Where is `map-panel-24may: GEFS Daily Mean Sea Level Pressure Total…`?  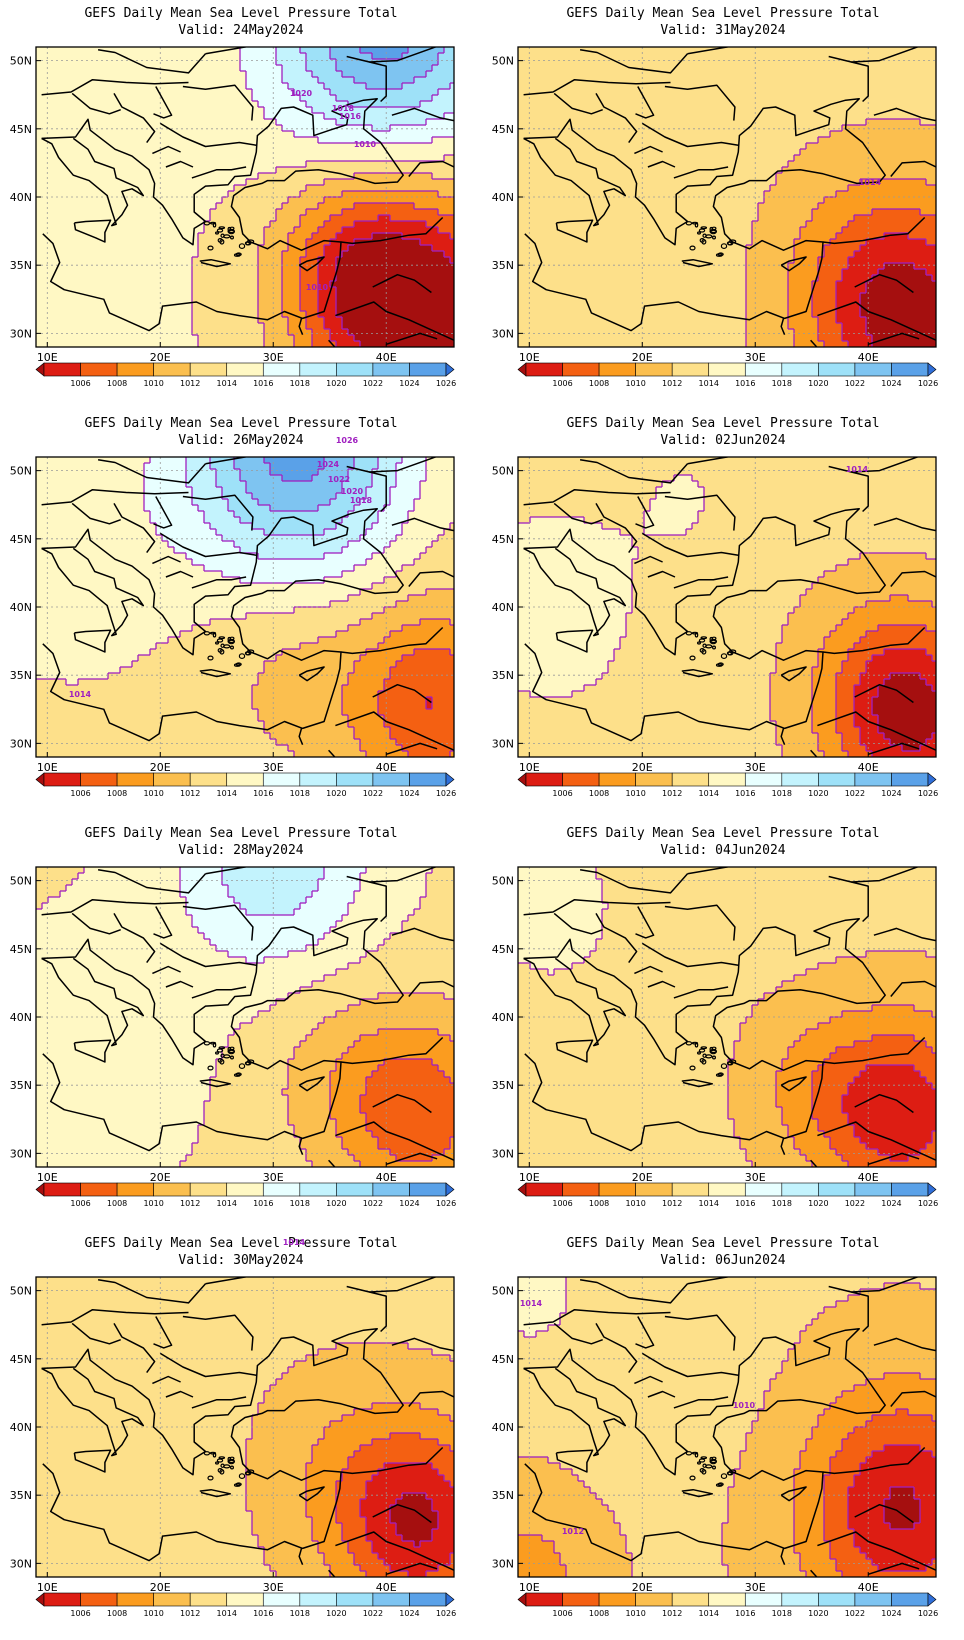
map-panel-24may: GEFS Daily Mean Sea Level Pressure Total… is located at coordinates (241, 205).